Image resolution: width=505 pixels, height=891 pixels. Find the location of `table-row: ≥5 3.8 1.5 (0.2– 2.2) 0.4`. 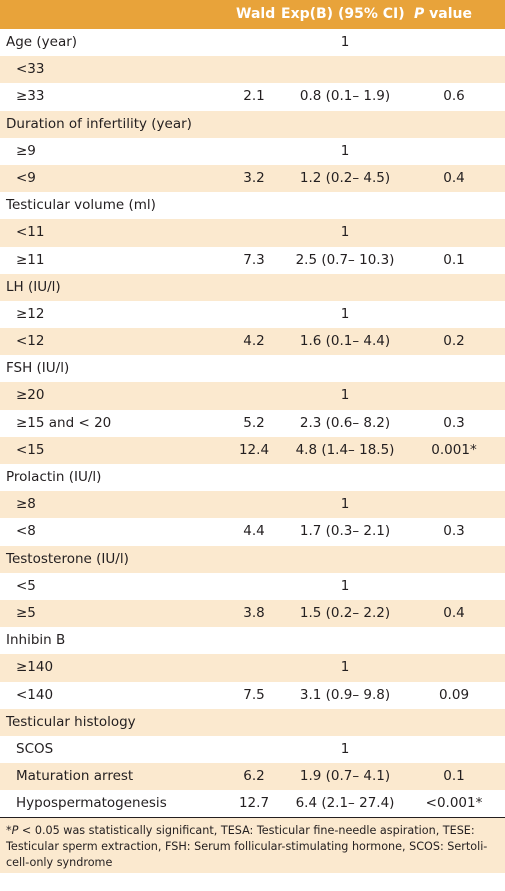

table-row: ≥5 3.8 1.5 (0.2– 2.2) 0.4 is located at coordinates (252, 613).